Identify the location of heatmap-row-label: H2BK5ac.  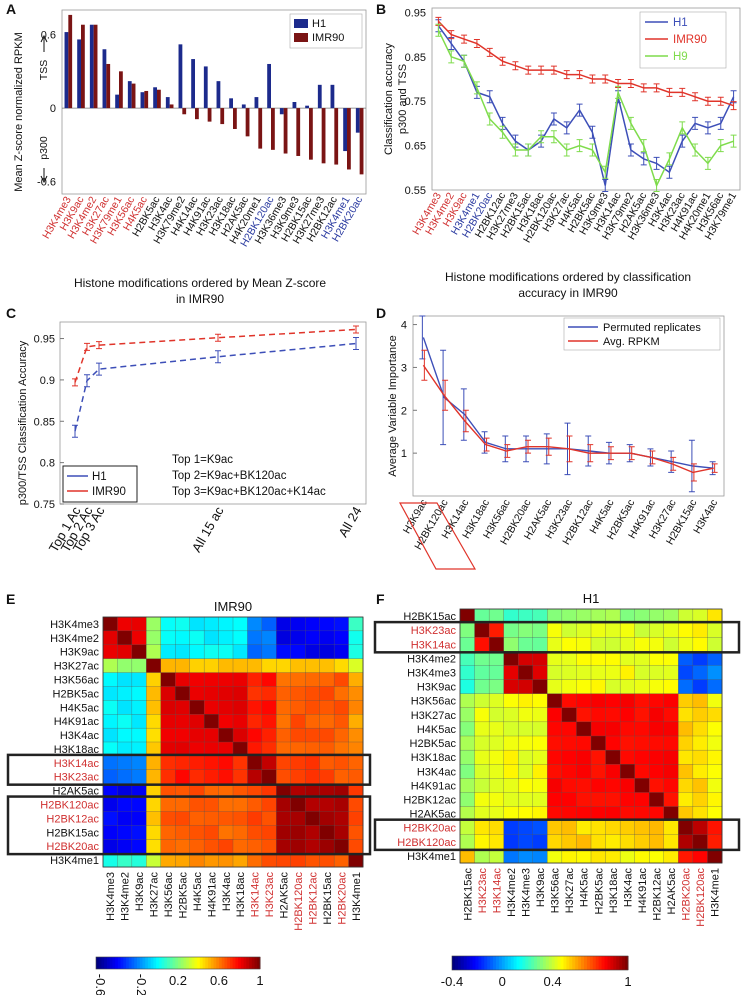
(433, 744).